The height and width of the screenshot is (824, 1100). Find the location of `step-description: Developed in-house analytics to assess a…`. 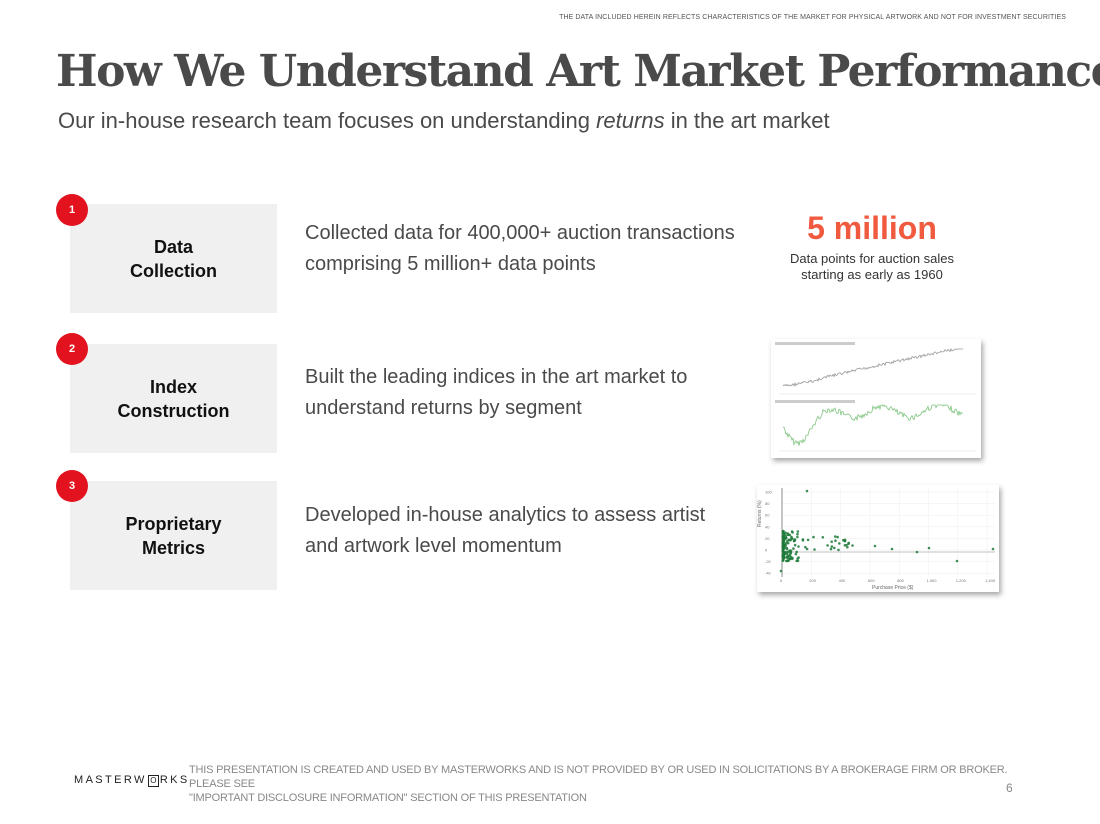

step-description: Developed in-house analytics to assess a… is located at coordinates (535, 531).